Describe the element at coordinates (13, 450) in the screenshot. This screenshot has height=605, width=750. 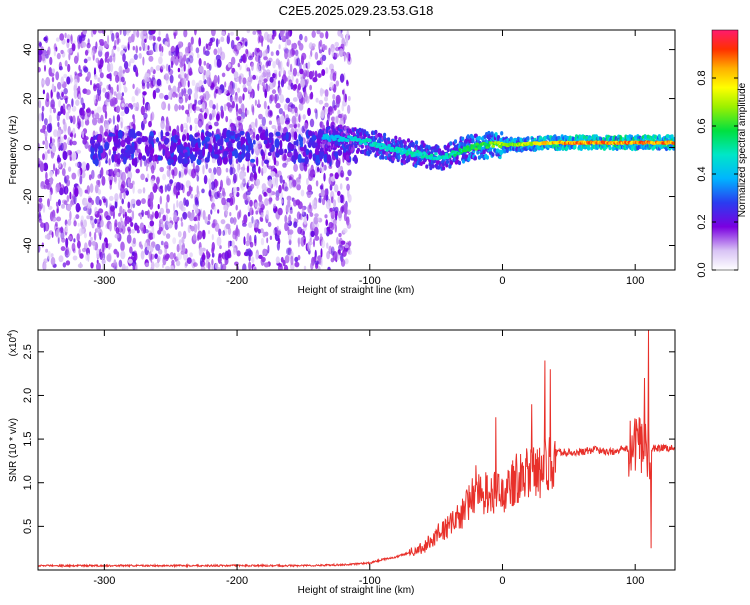
I see `snr-y-axis-label: SNR (10 * v/v)` at that location.